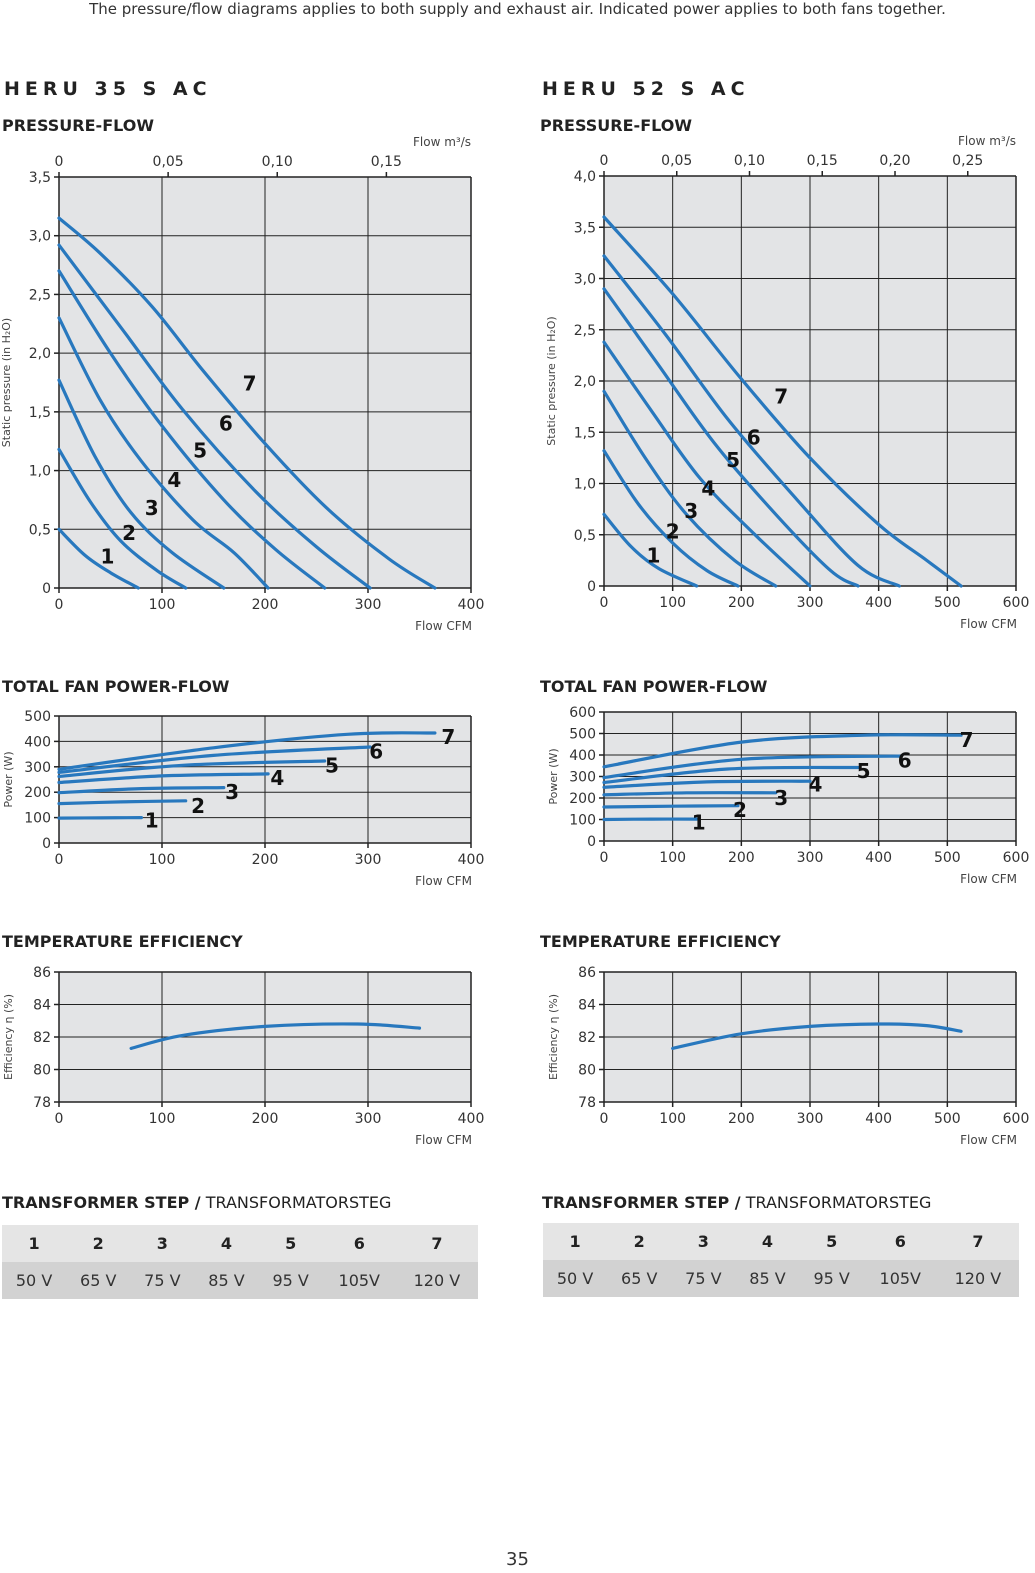  What do you see at coordinates (551, 380) in the screenshot?
I see `y-axis-label: Static pressure (in H₂O)` at bounding box center [551, 380].